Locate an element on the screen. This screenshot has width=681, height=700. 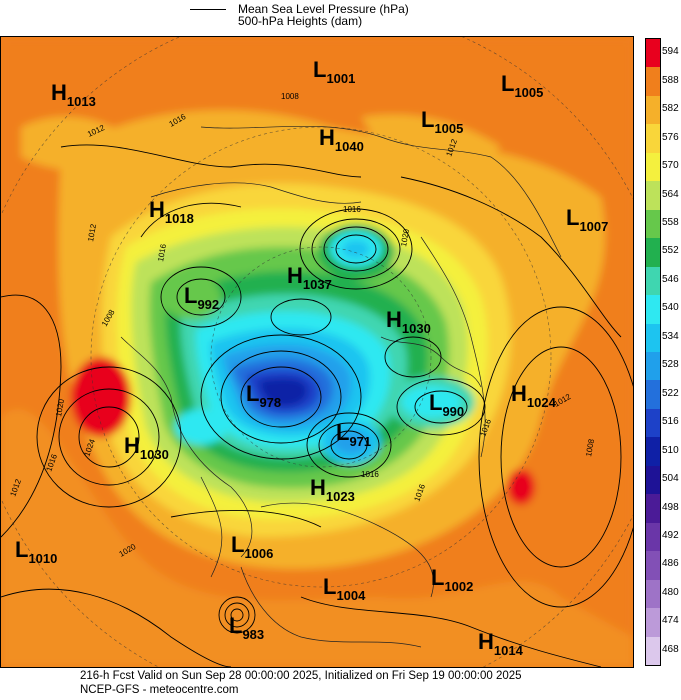
center-pressure-value: 1001 is located at coordinates (341, 78).